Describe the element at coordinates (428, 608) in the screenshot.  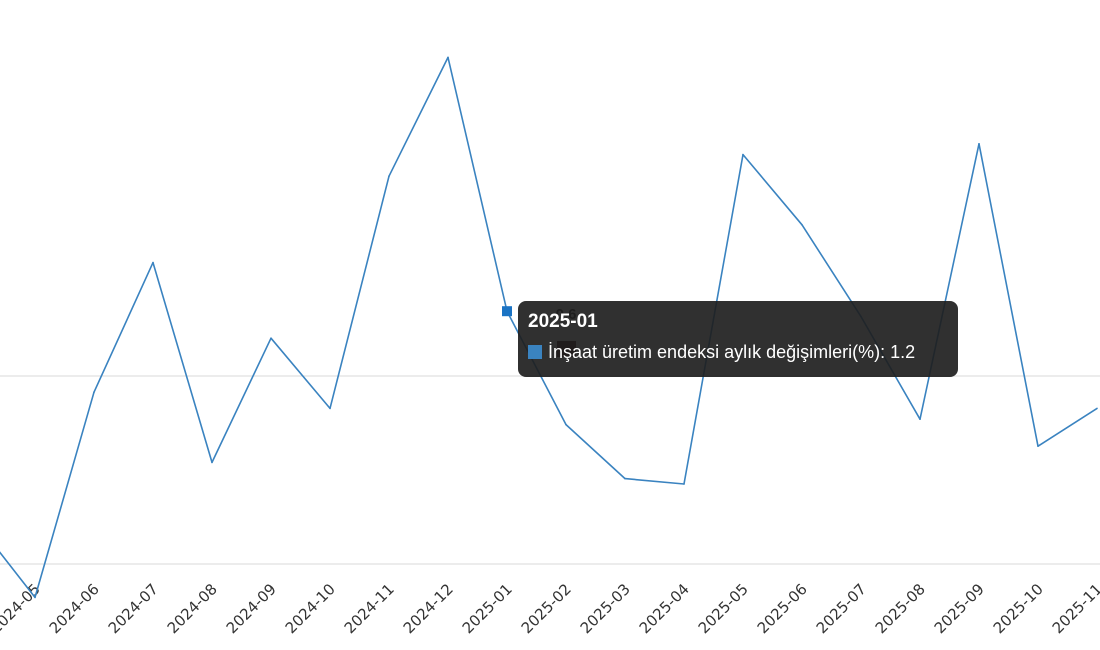
I see `x-tick-label: 2024-12` at that location.